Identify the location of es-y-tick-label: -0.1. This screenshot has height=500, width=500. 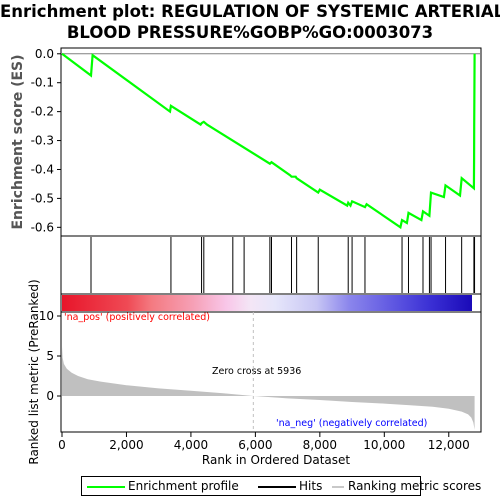
(42, 83).